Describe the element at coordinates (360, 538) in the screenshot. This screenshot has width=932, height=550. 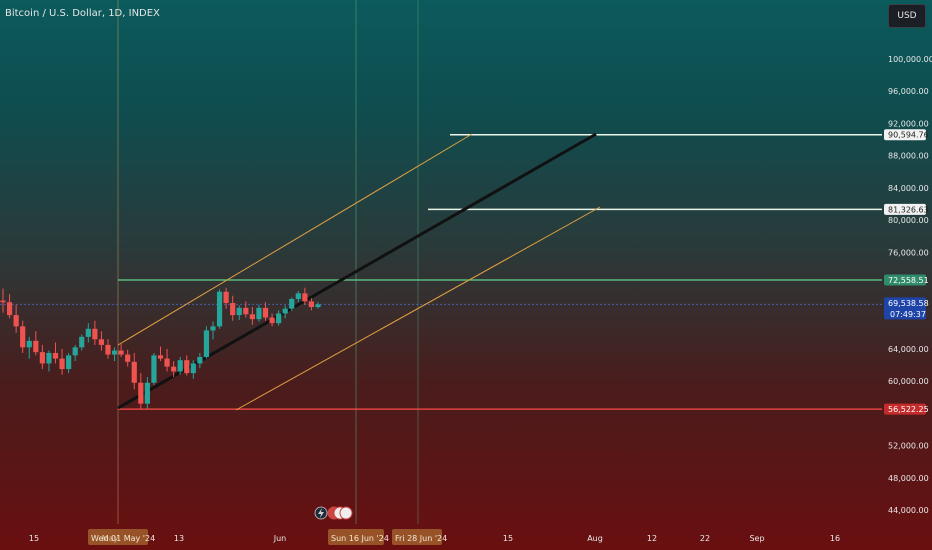
I see `date-label: Sun 16 Jun '24` at that location.